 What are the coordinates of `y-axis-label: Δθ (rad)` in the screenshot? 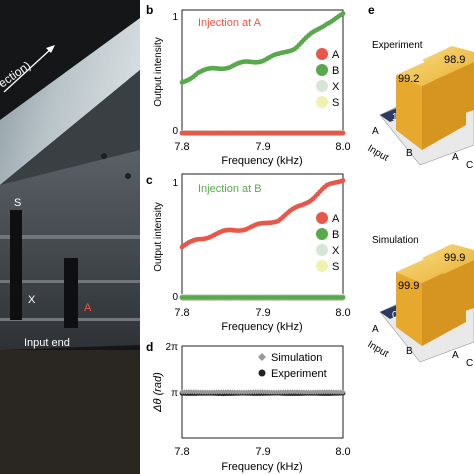 It's located at (158, 392).